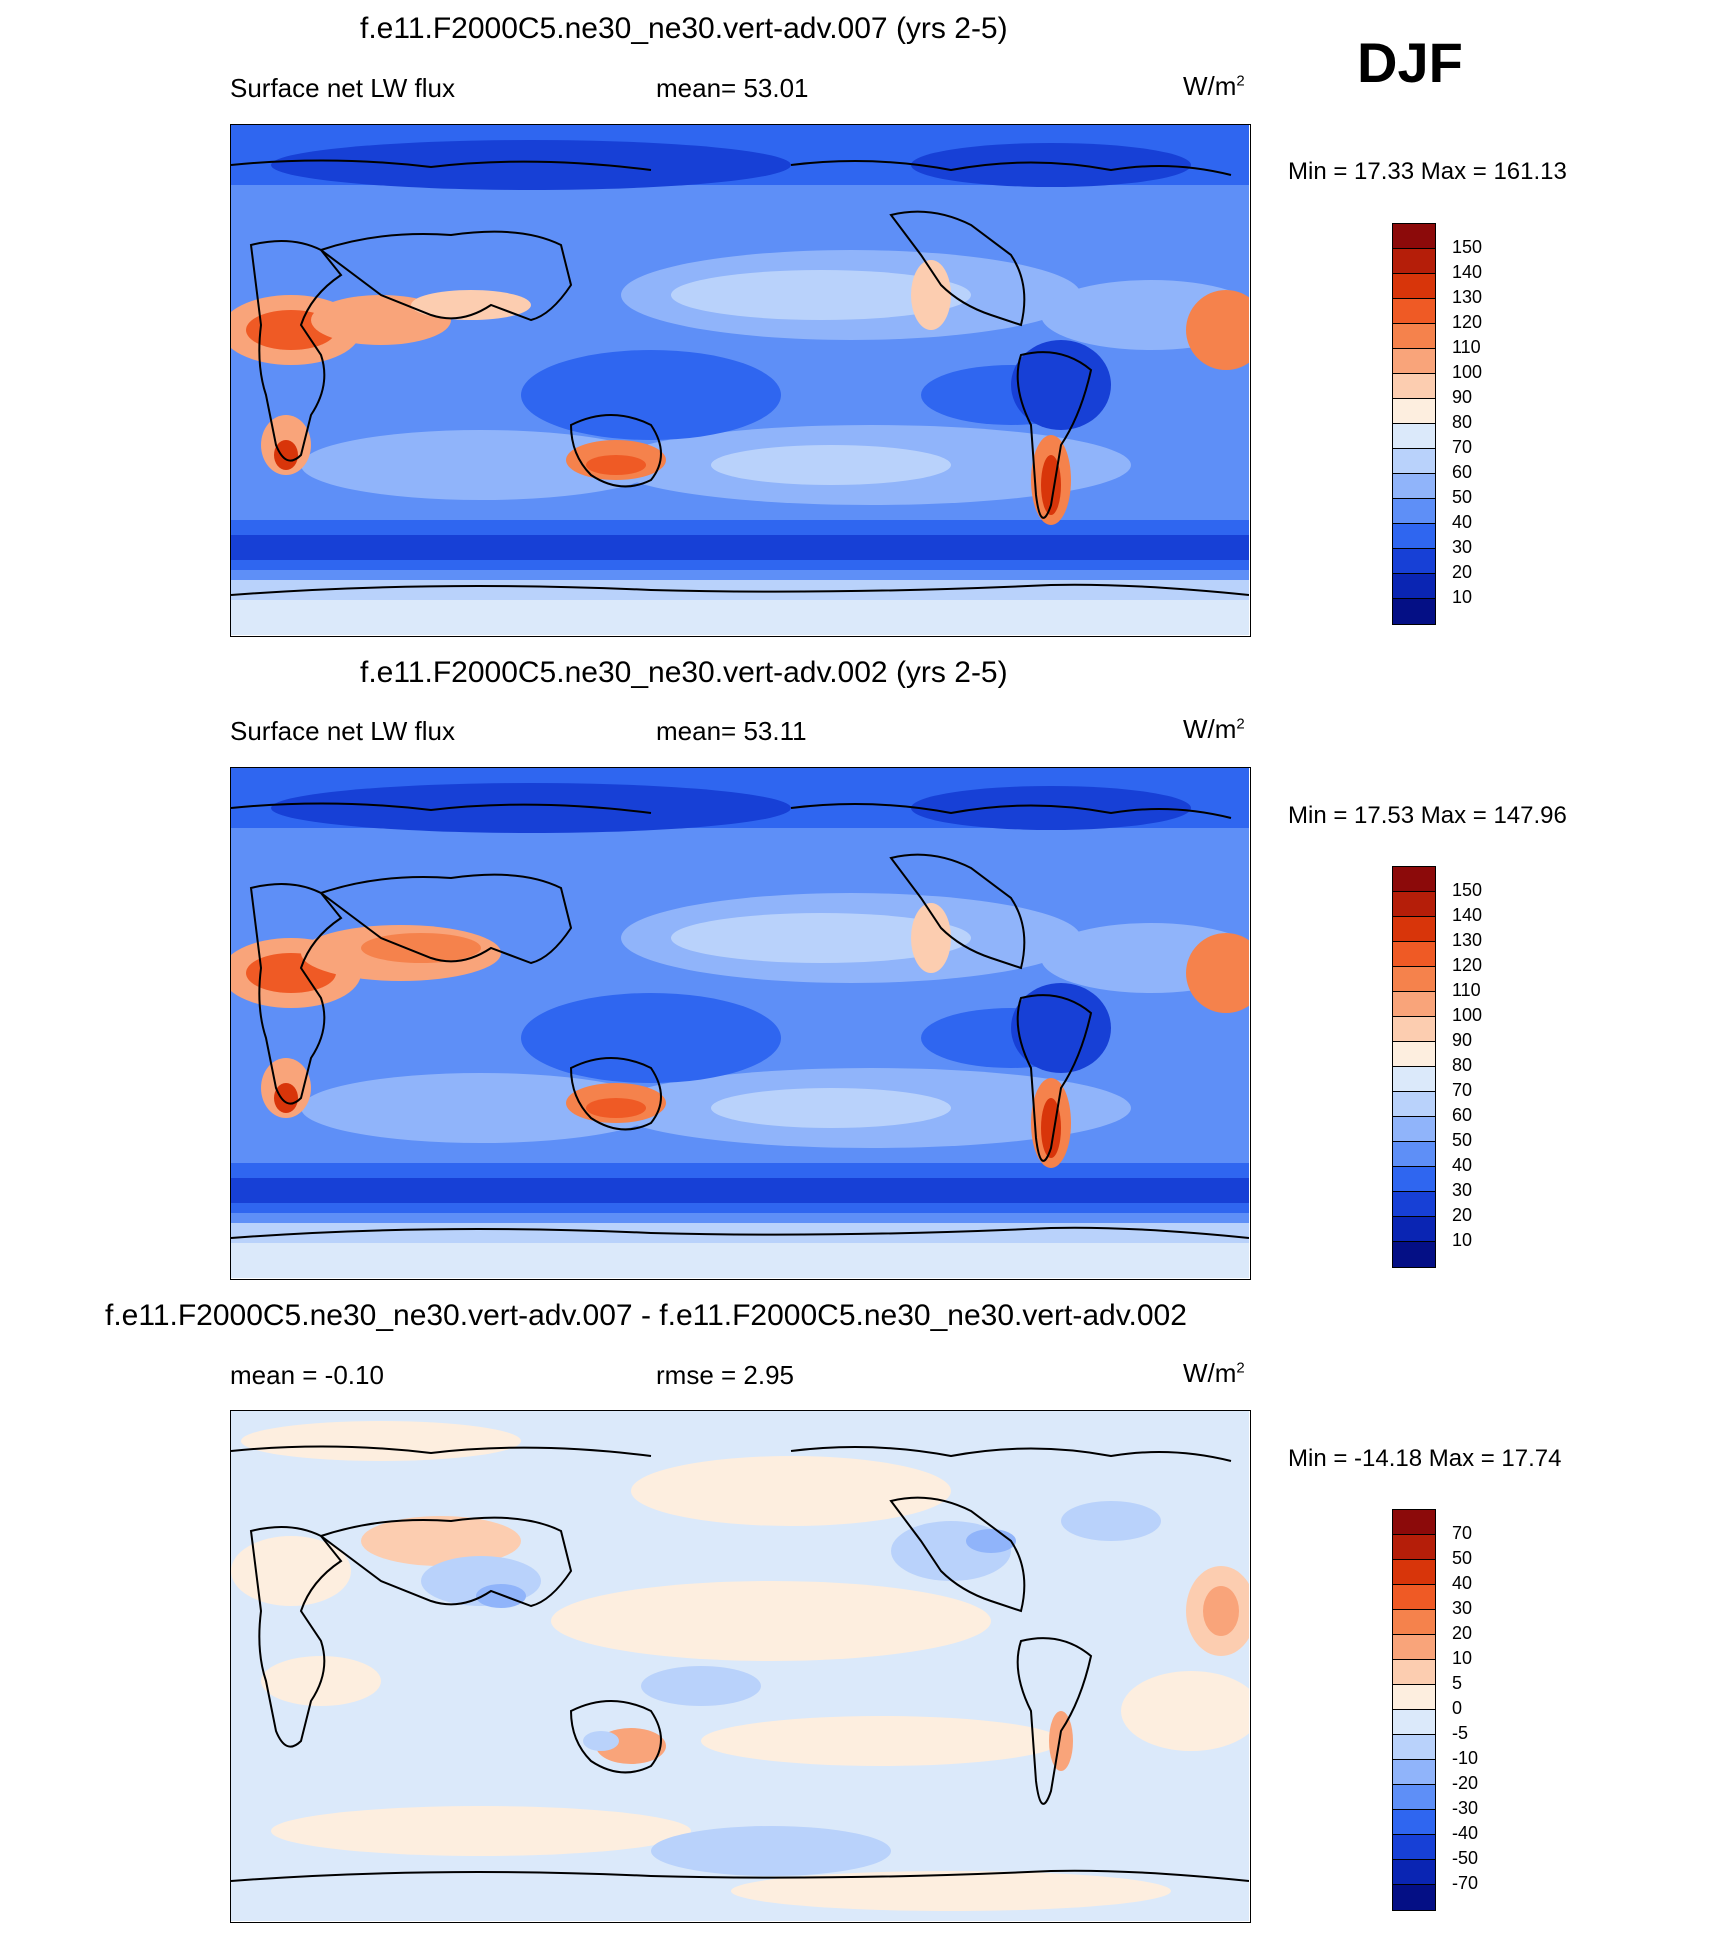 Image resolution: width=1710 pixels, height=1947 pixels. What do you see at coordinates (1462, 1658) in the screenshot?
I see `panel-3-cbar-tick: 10` at bounding box center [1462, 1658].